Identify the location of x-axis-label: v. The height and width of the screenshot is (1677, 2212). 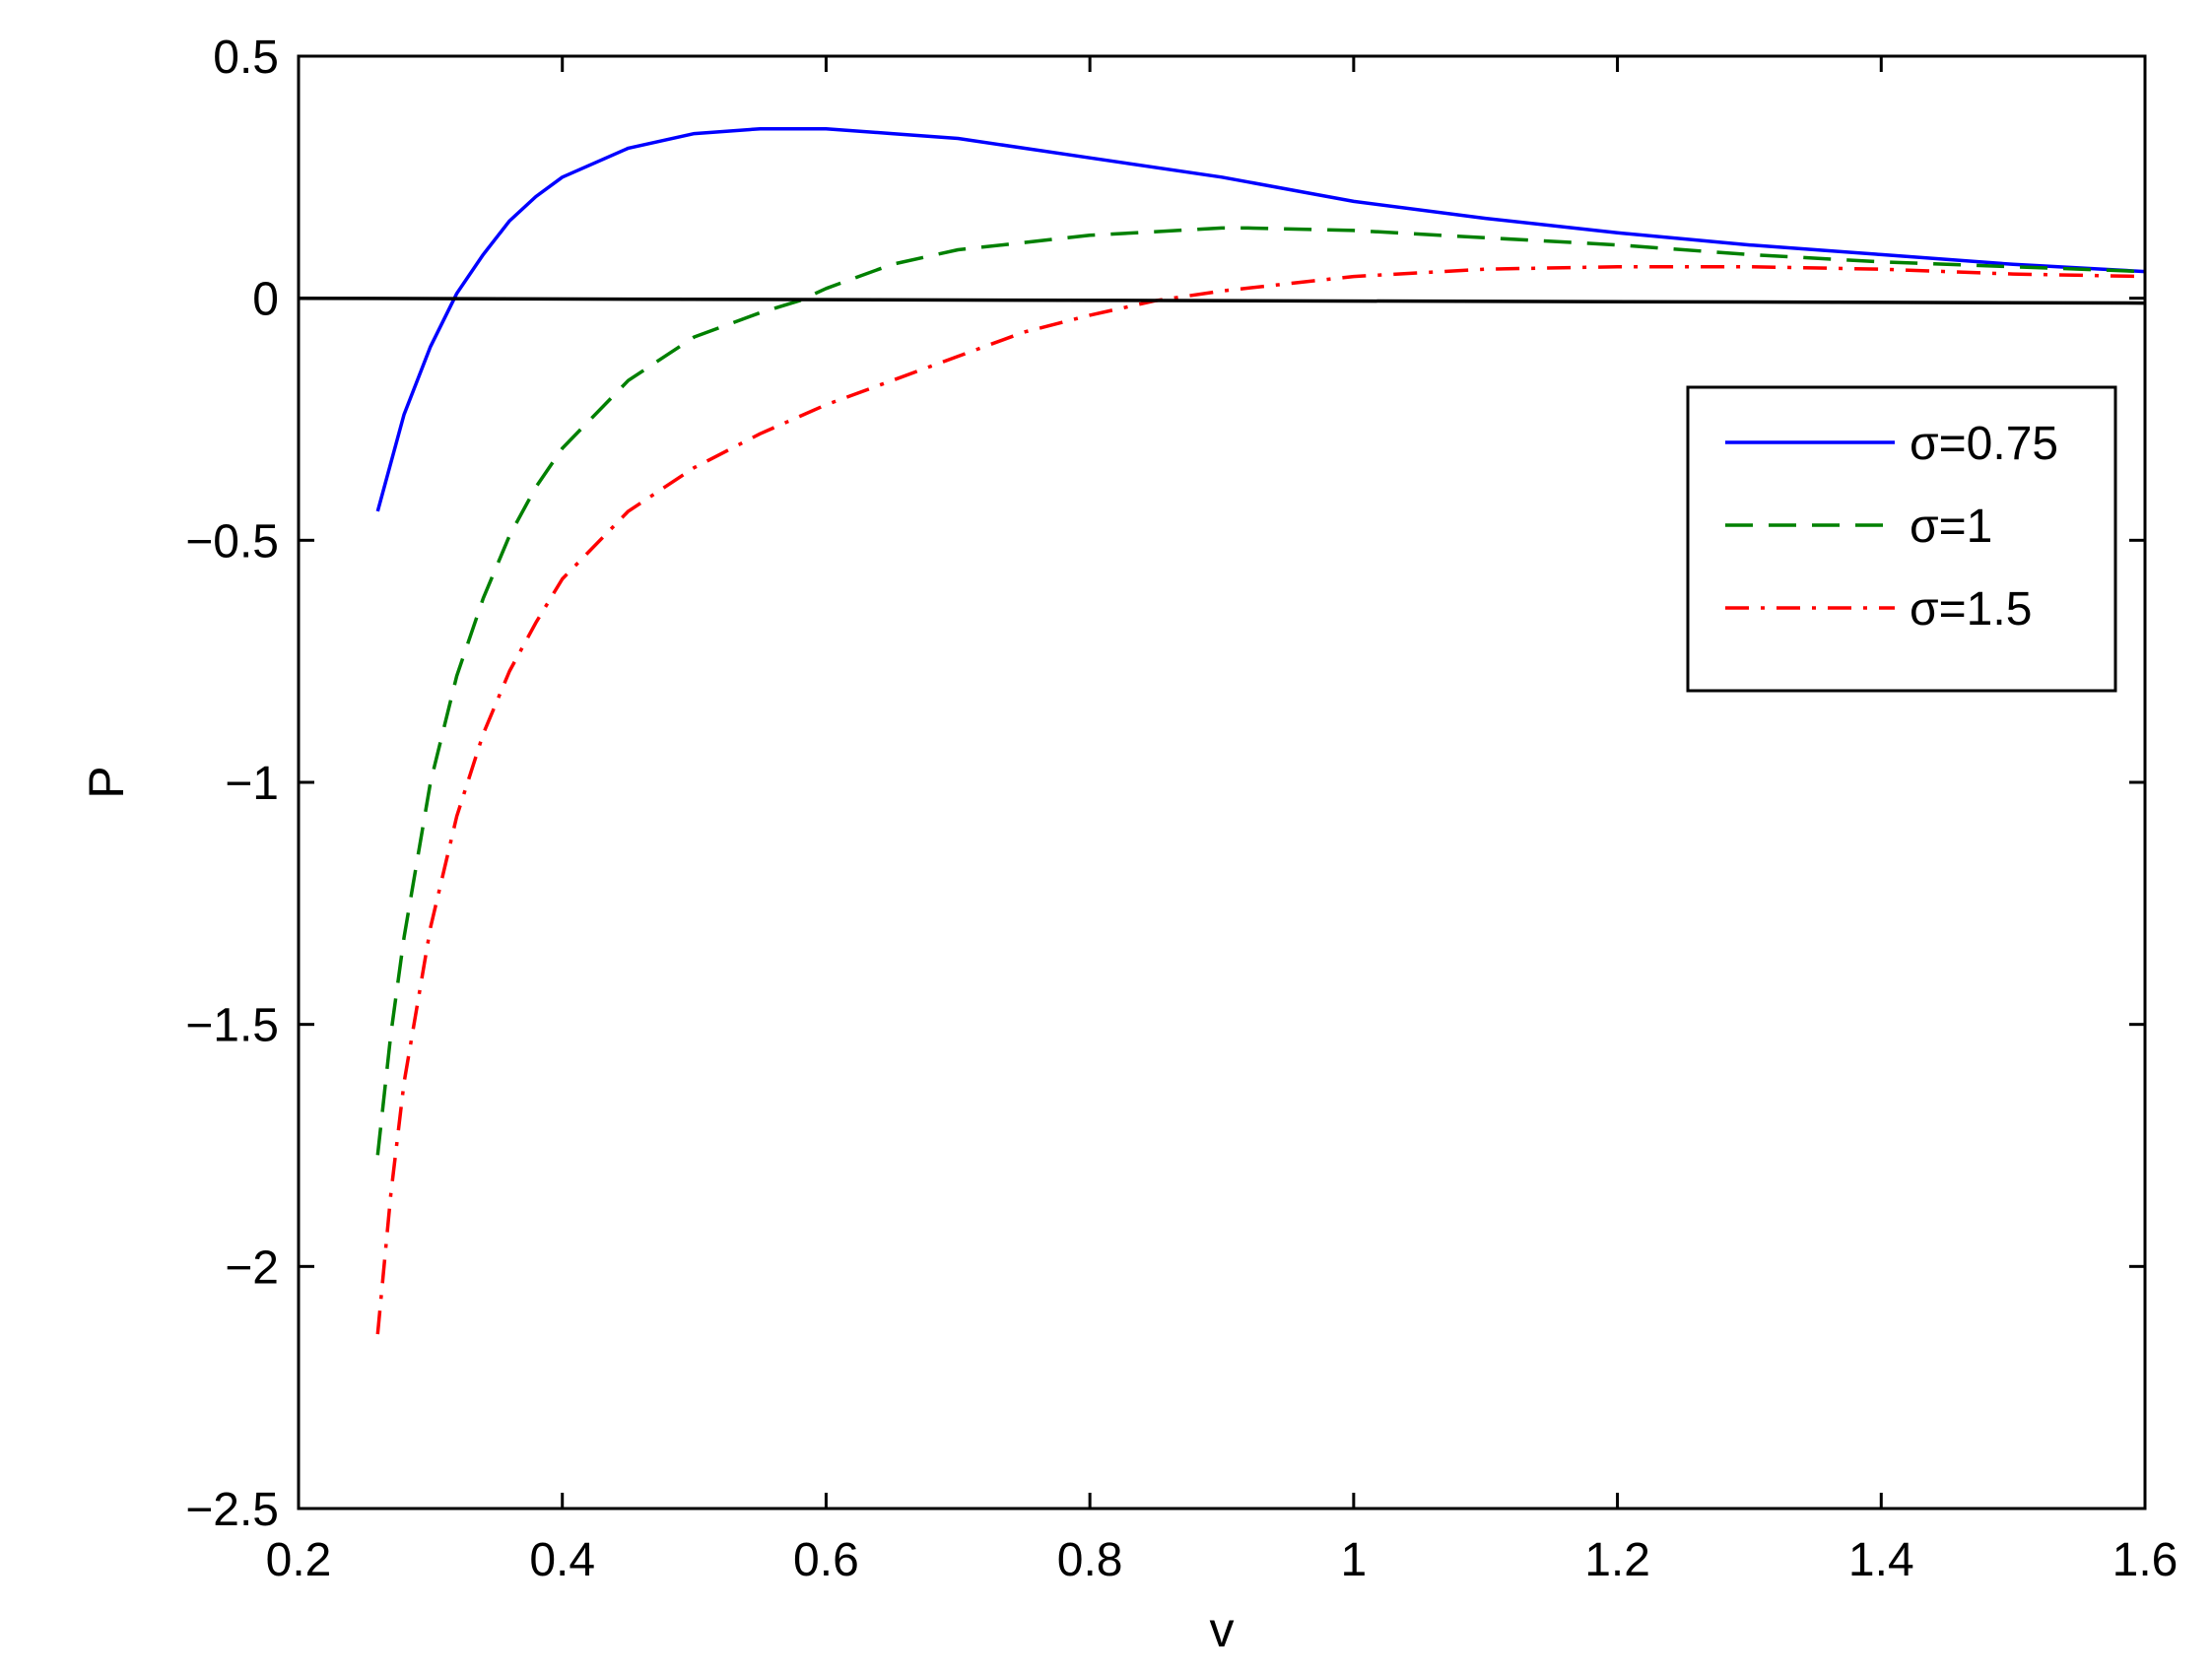
(1222, 1630).